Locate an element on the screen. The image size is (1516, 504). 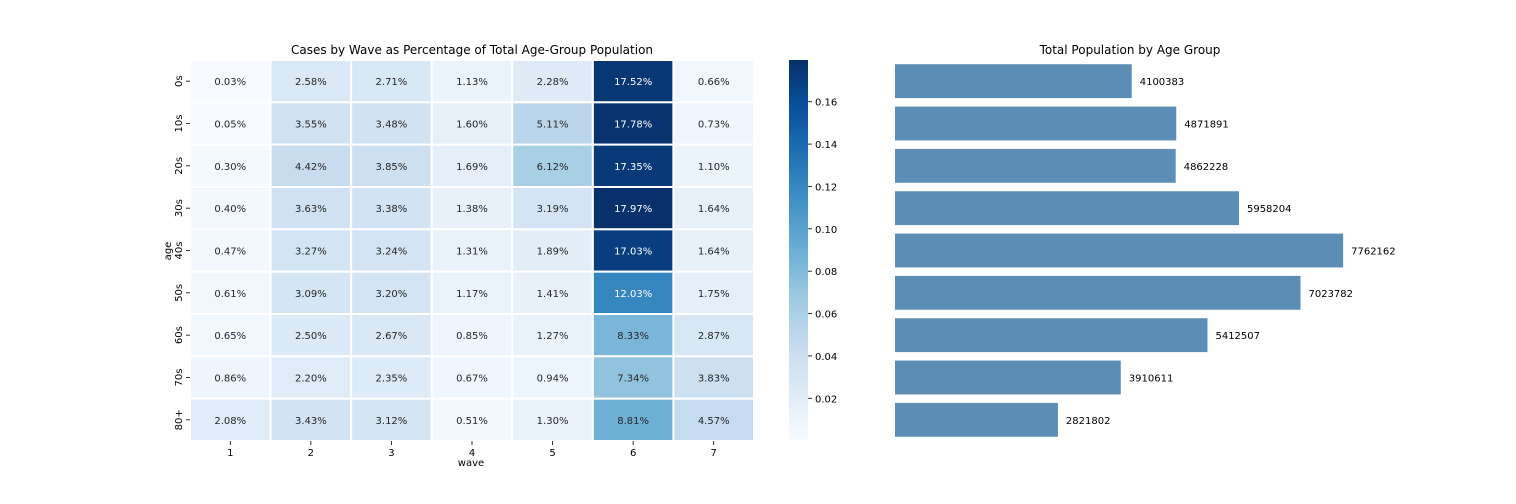
heatmap-cell-label: 2.58% is located at coordinates (311, 82).